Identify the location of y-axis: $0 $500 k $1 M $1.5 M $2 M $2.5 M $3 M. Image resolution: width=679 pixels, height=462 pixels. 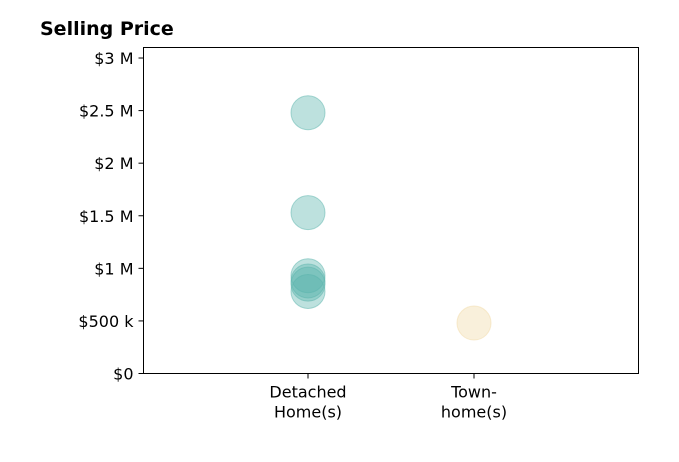
(111, 216).